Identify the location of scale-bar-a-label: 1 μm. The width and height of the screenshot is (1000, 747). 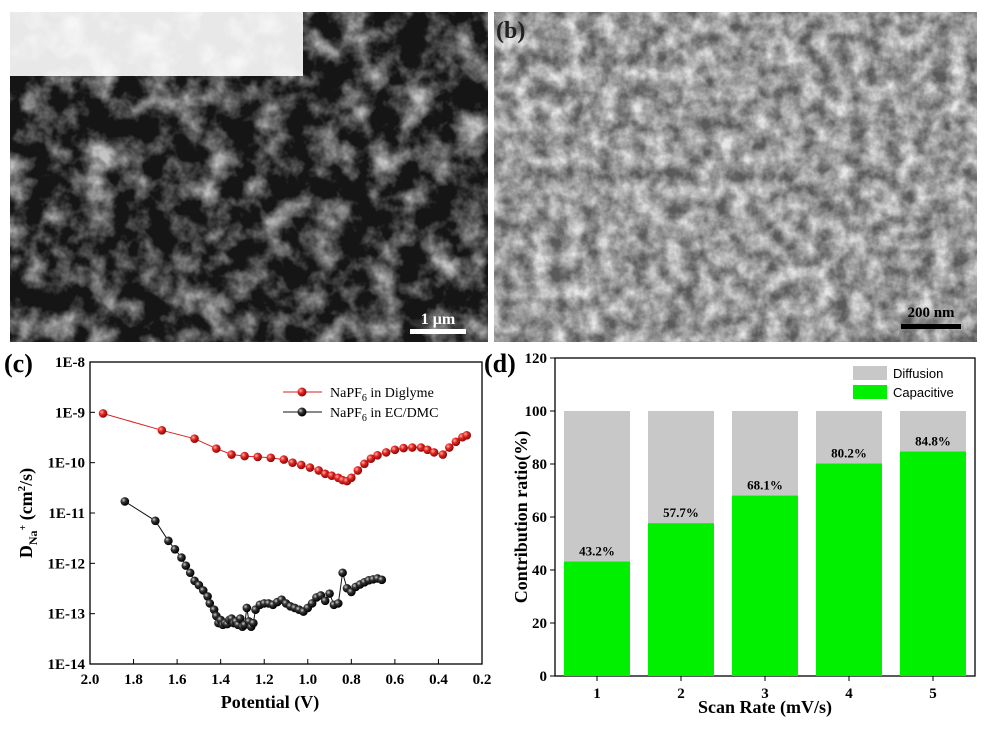
(438, 319).